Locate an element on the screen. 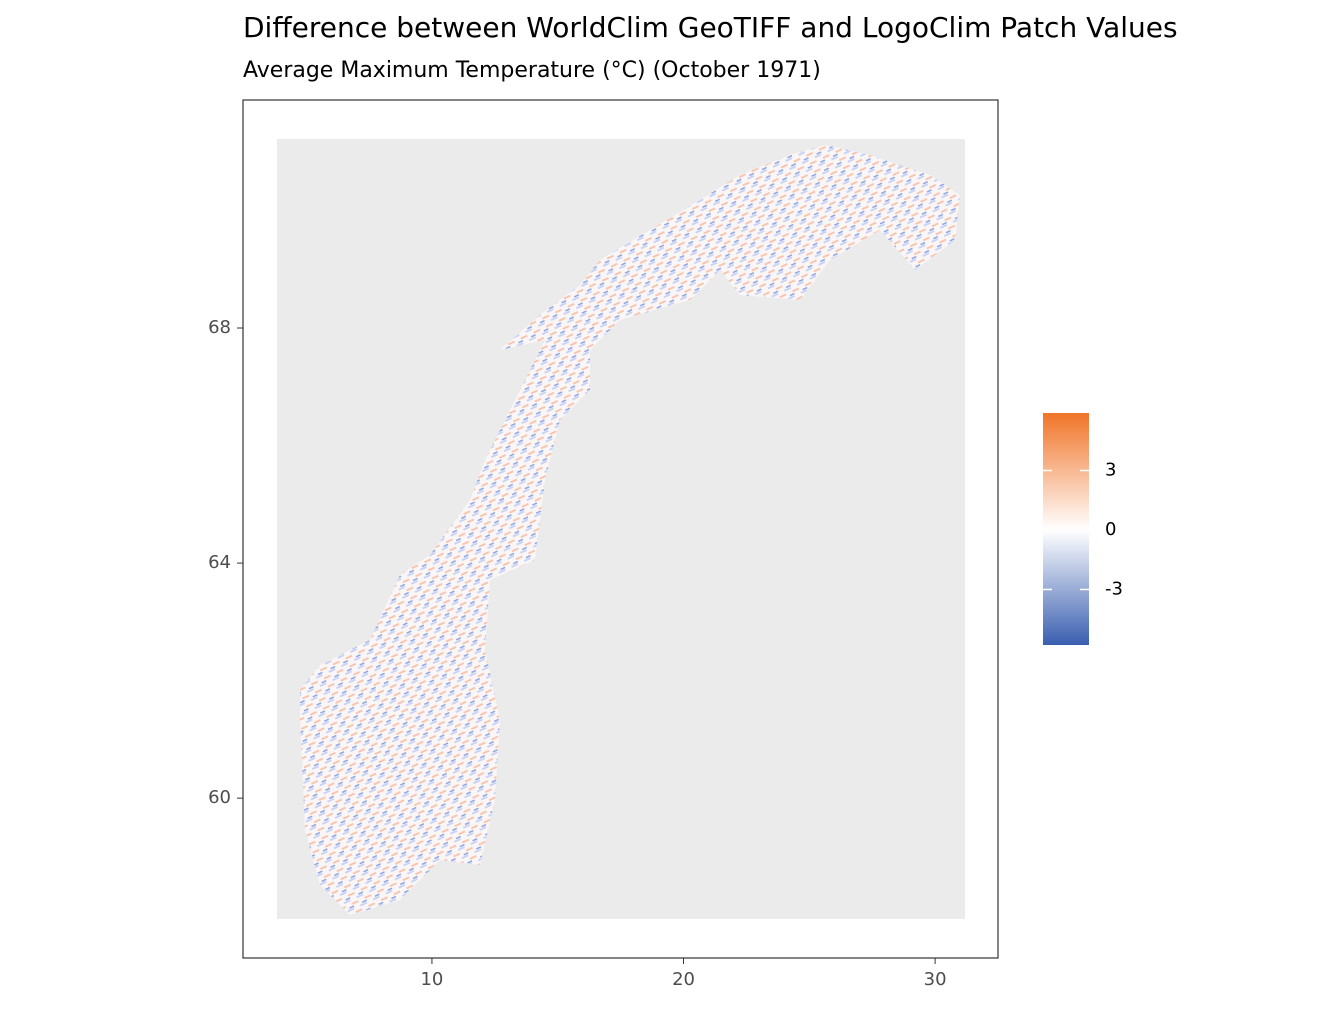 The height and width of the screenshot is (1012, 1344). x-tick-label: 20 is located at coordinates (683, 979).